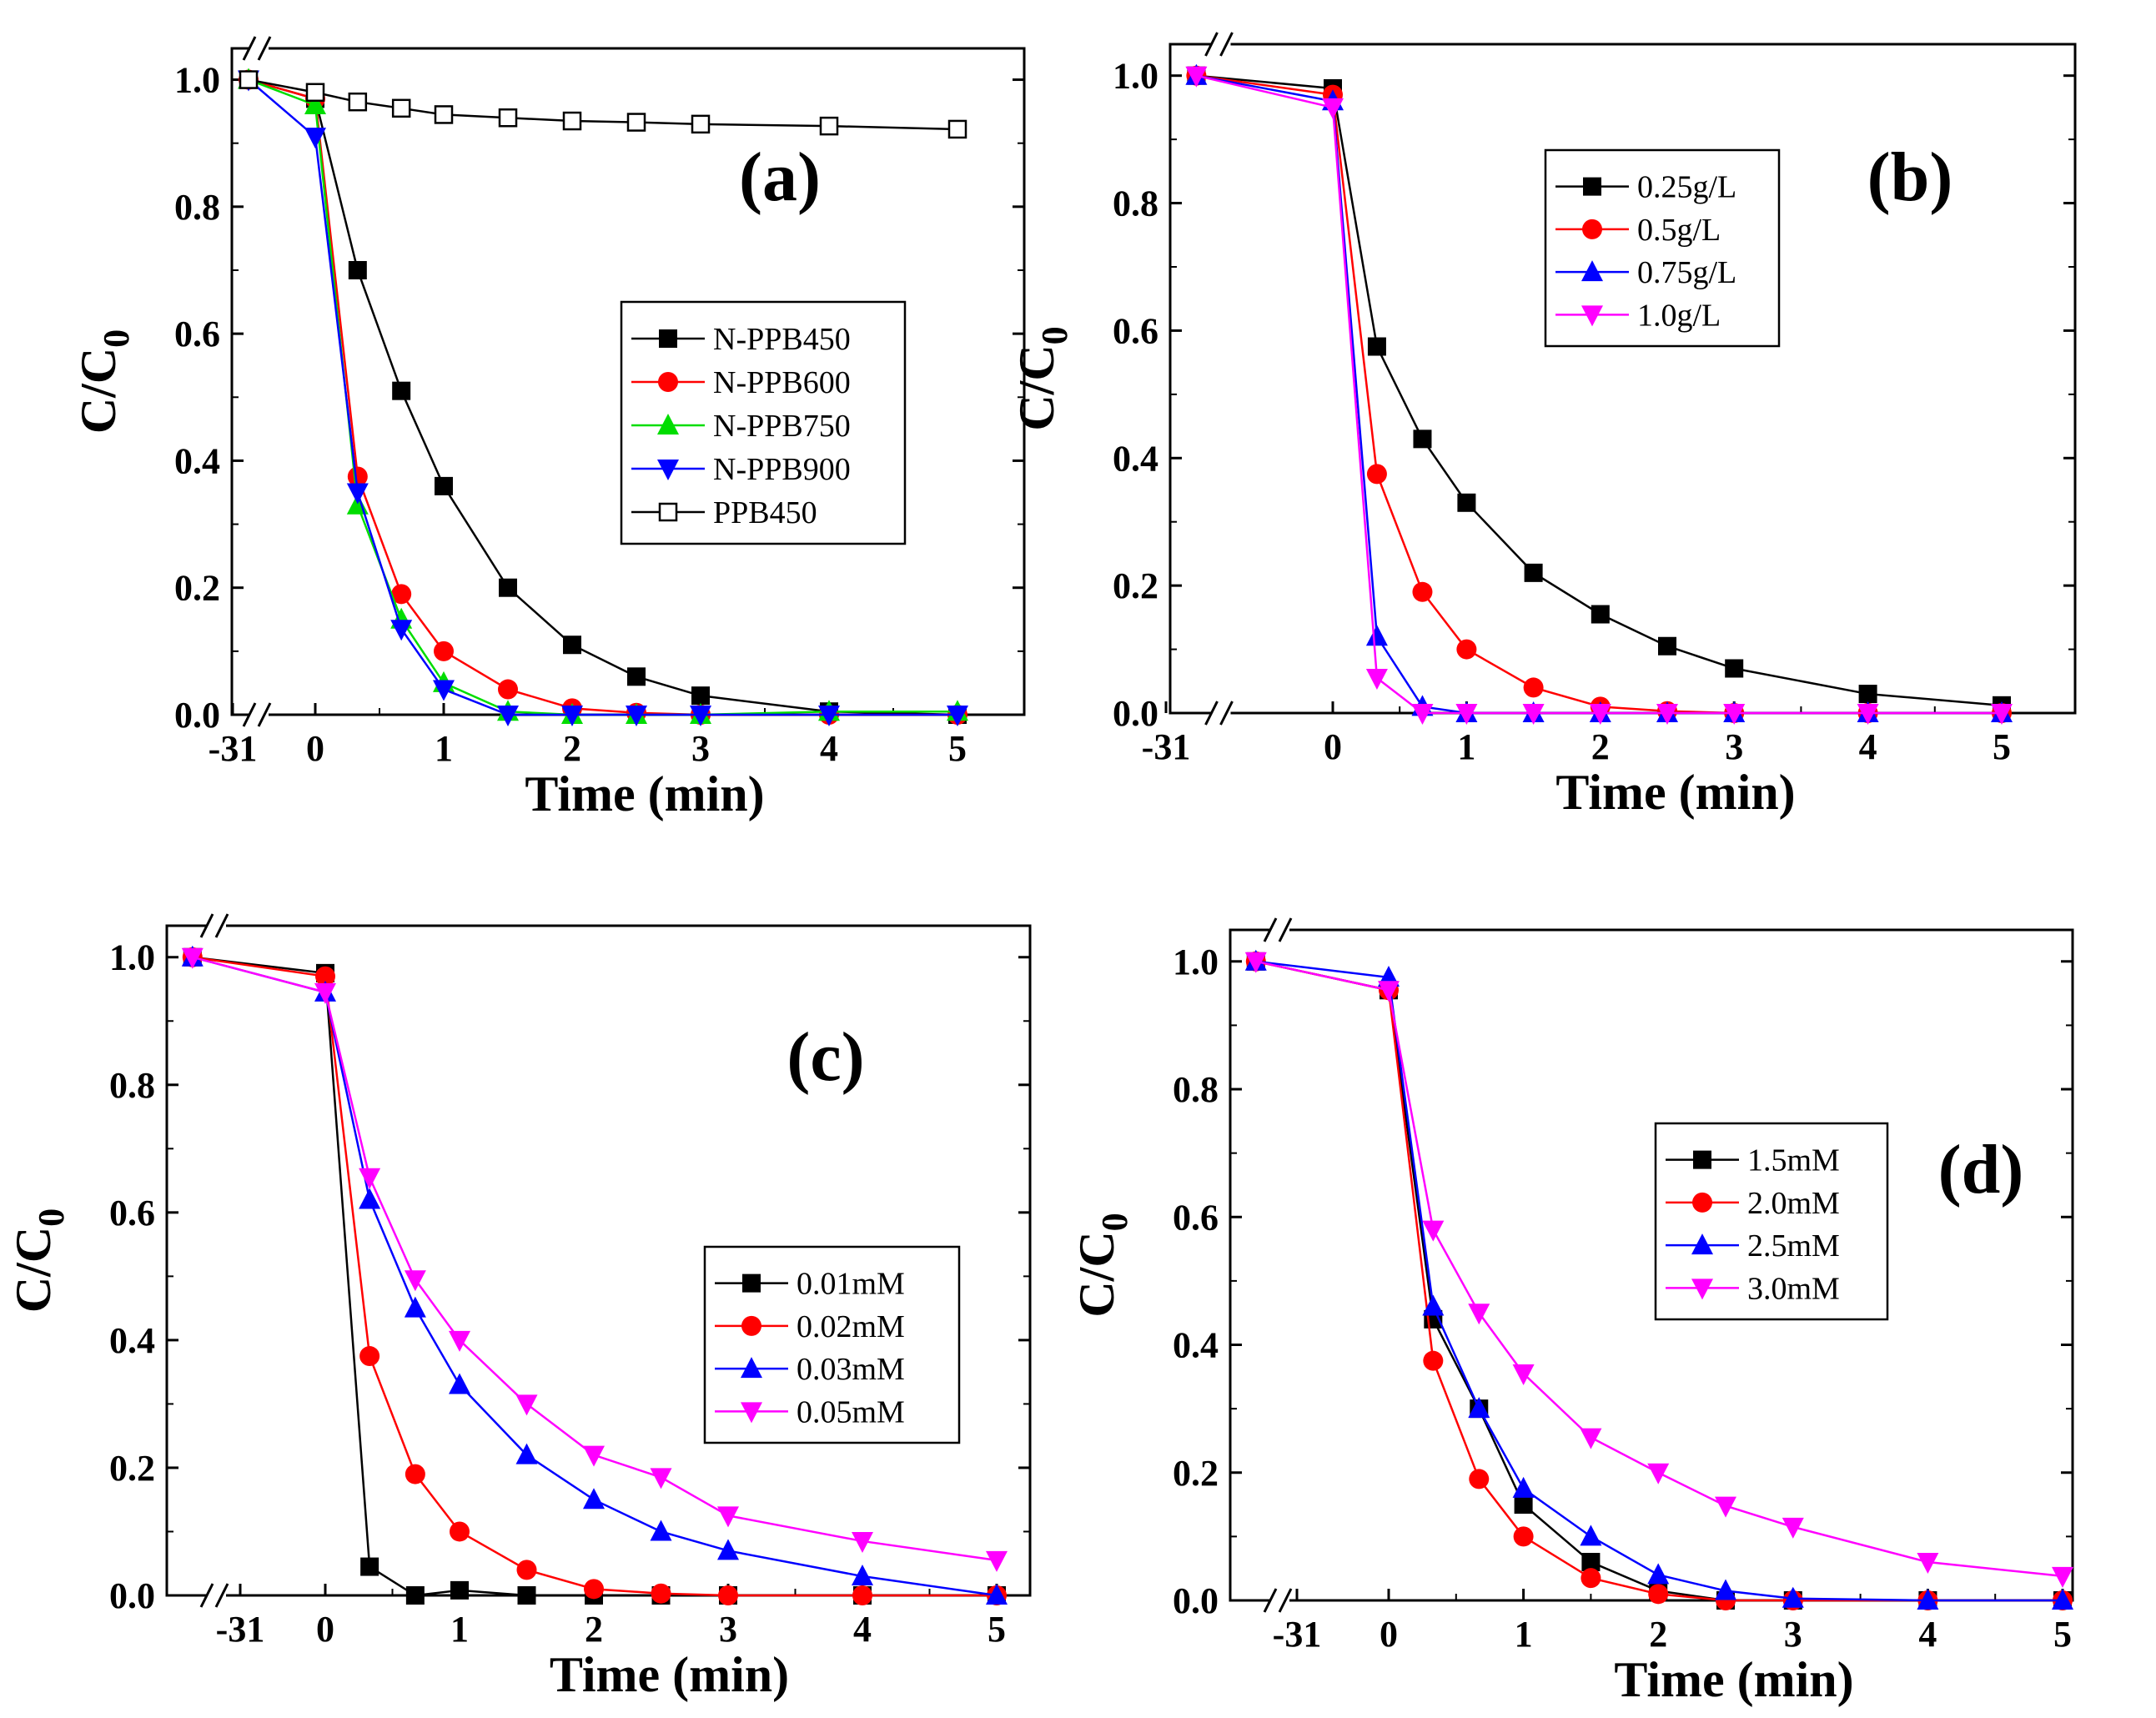 The height and width of the screenshot is (1718, 2156). I want to click on legend-label: 0.03mM, so click(851, 1369).